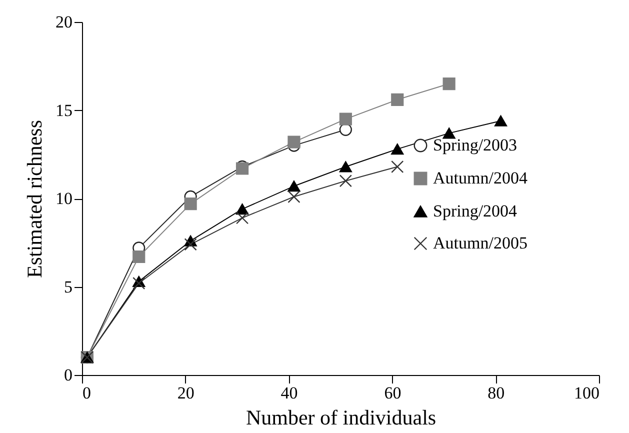 The image size is (629, 433). Describe the element at coordinates (64, 110) in the screenshot. I see `y-tick-label: 15` at that location.